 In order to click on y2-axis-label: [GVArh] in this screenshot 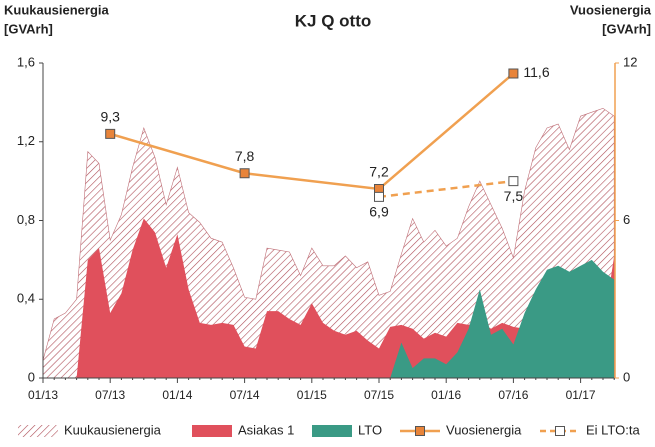, I will do `click(626, 28)`.